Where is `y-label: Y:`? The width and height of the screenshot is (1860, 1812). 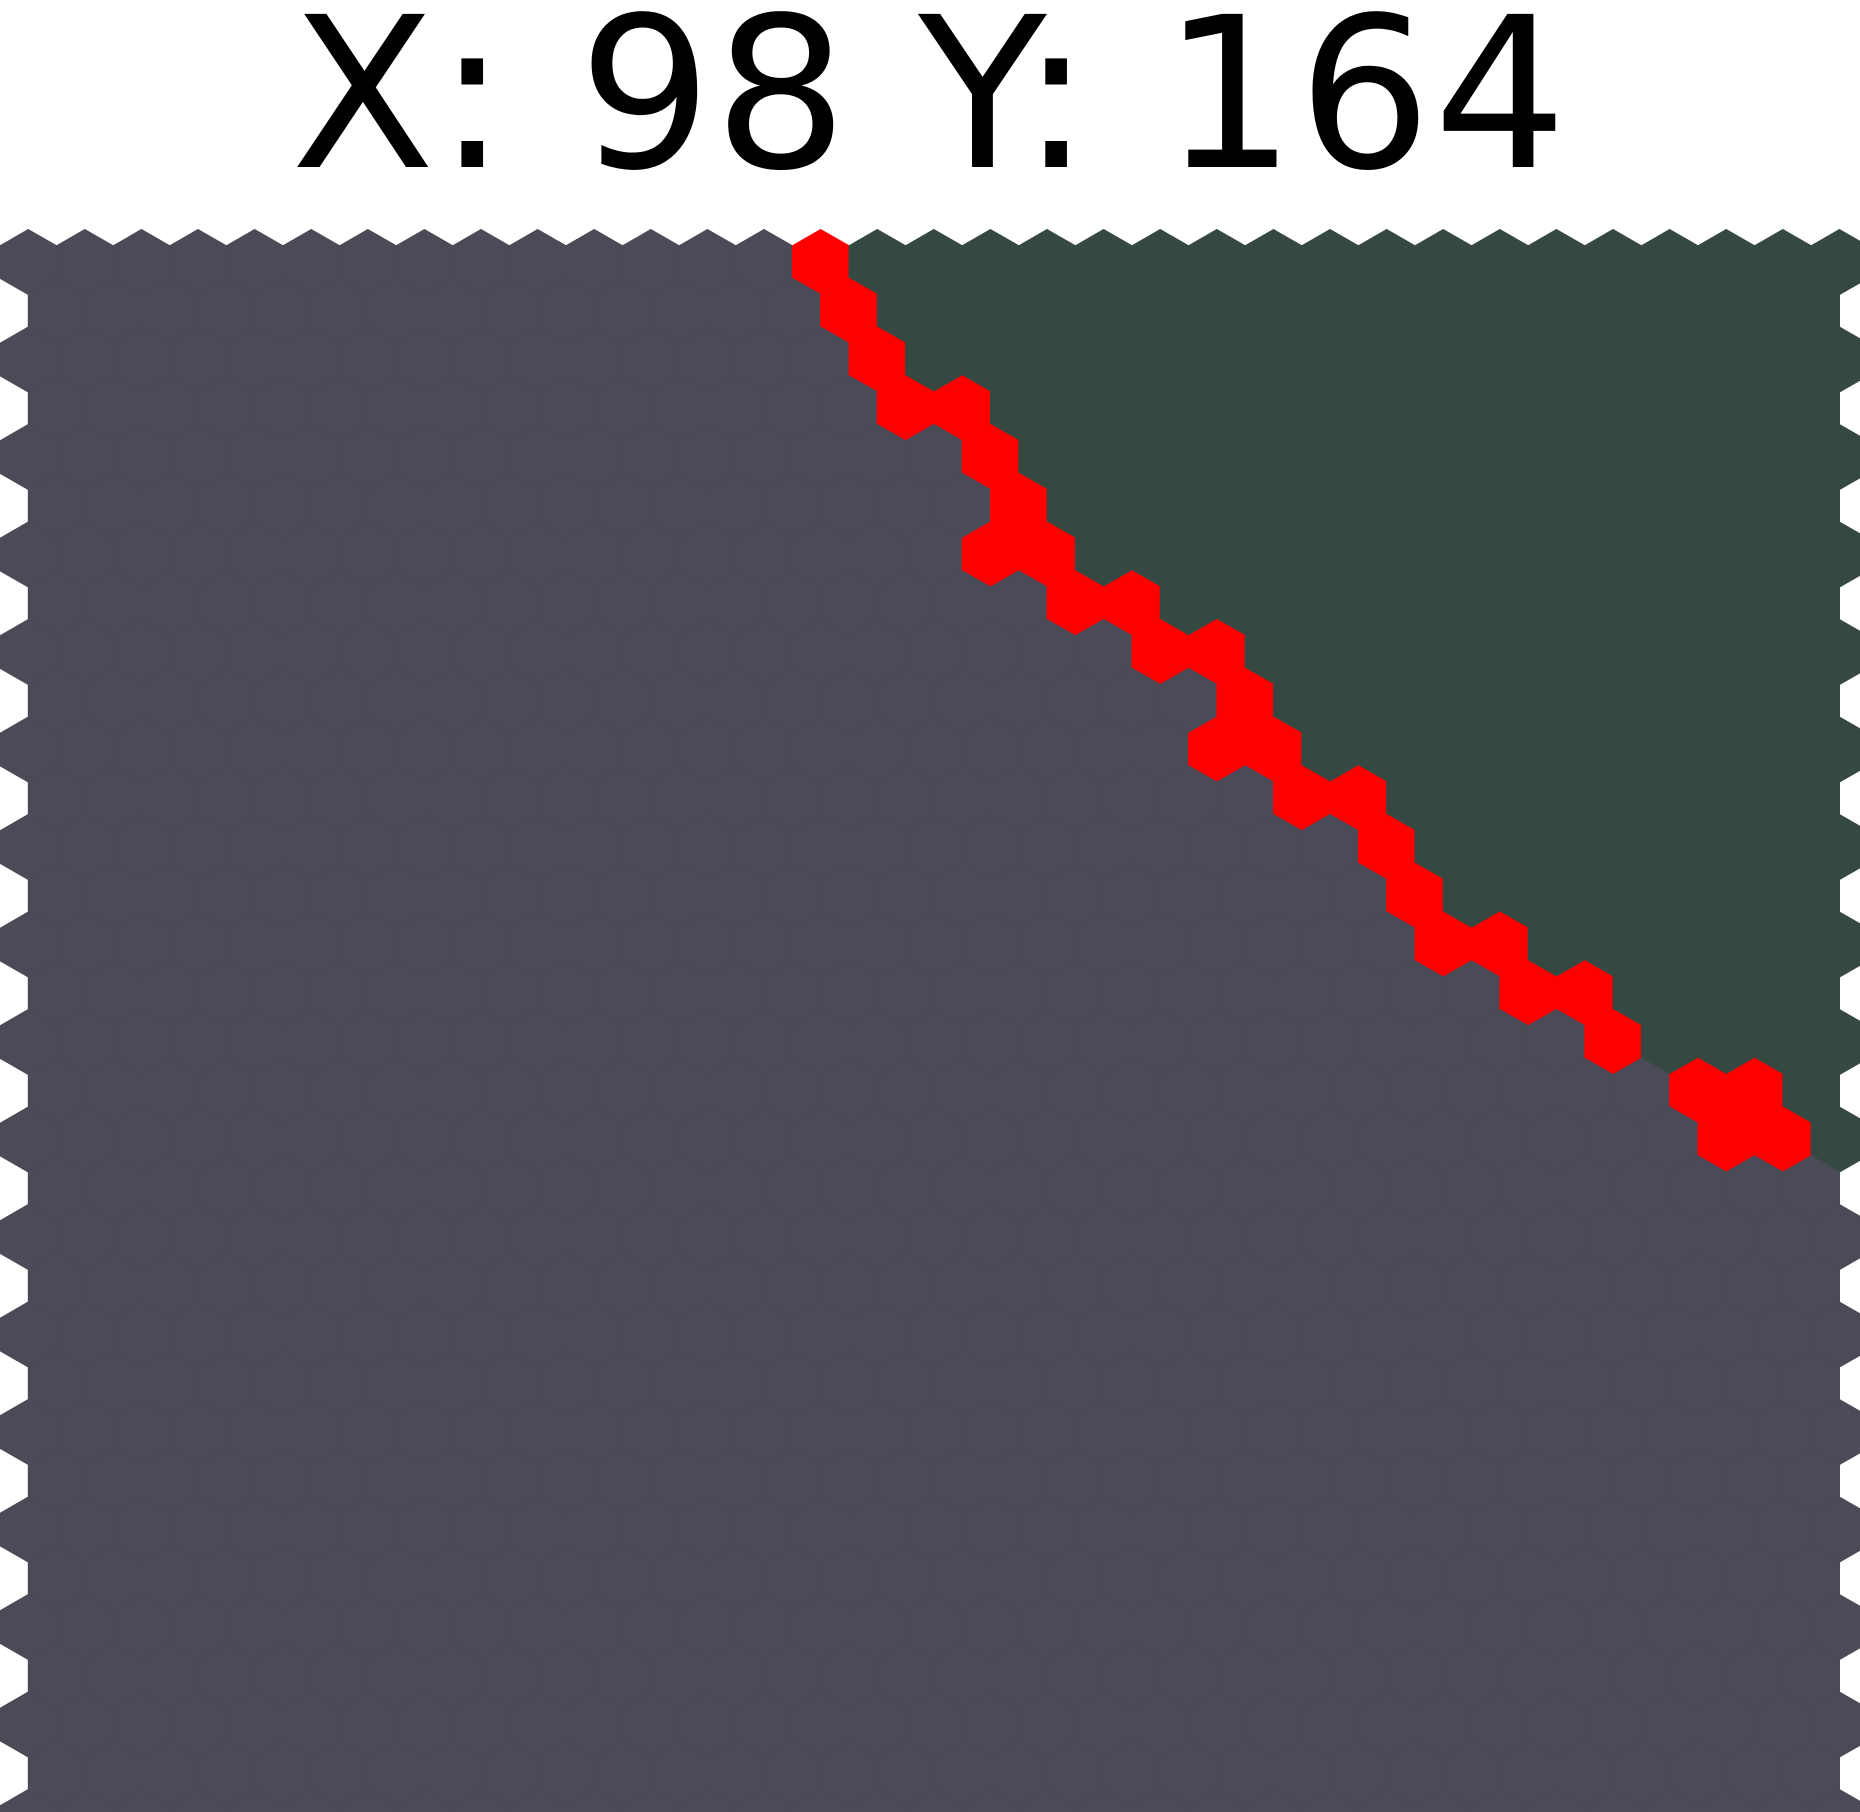
y-label: Y: is located at coordinates (1006, 108).